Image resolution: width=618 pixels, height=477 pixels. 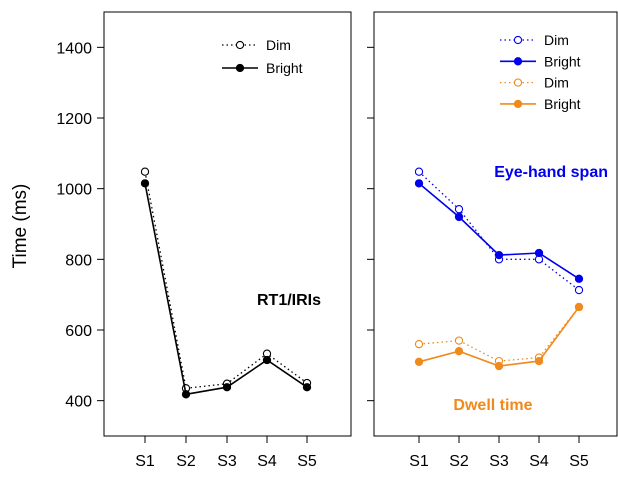 What do you see at coordinates (556, 83) in the screenshot?
I see `legend-label-dwell-time-dim: Dim` at bounding box center [556, 83].